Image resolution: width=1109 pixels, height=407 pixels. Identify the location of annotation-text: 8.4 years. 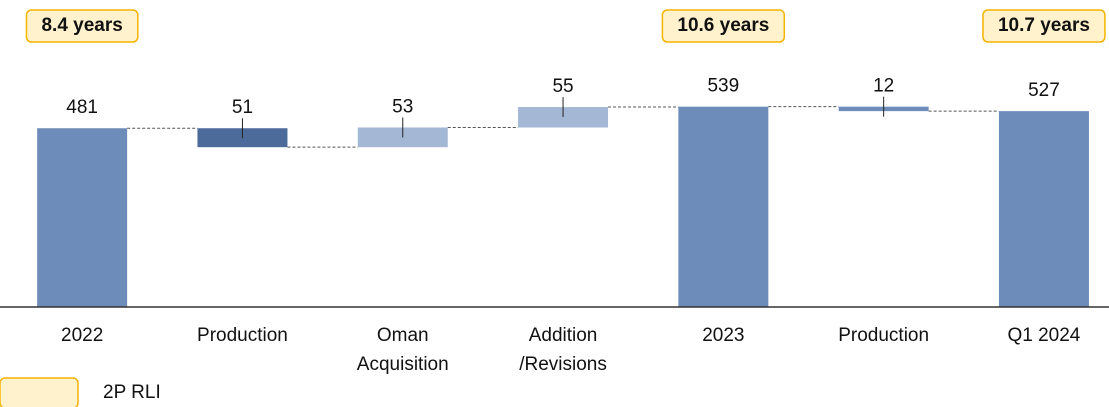
(81, 25).